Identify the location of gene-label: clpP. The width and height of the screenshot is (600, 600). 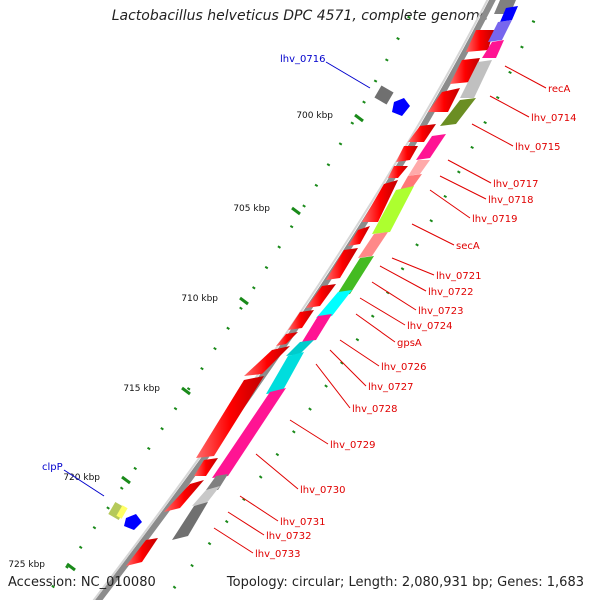
(52, 467).